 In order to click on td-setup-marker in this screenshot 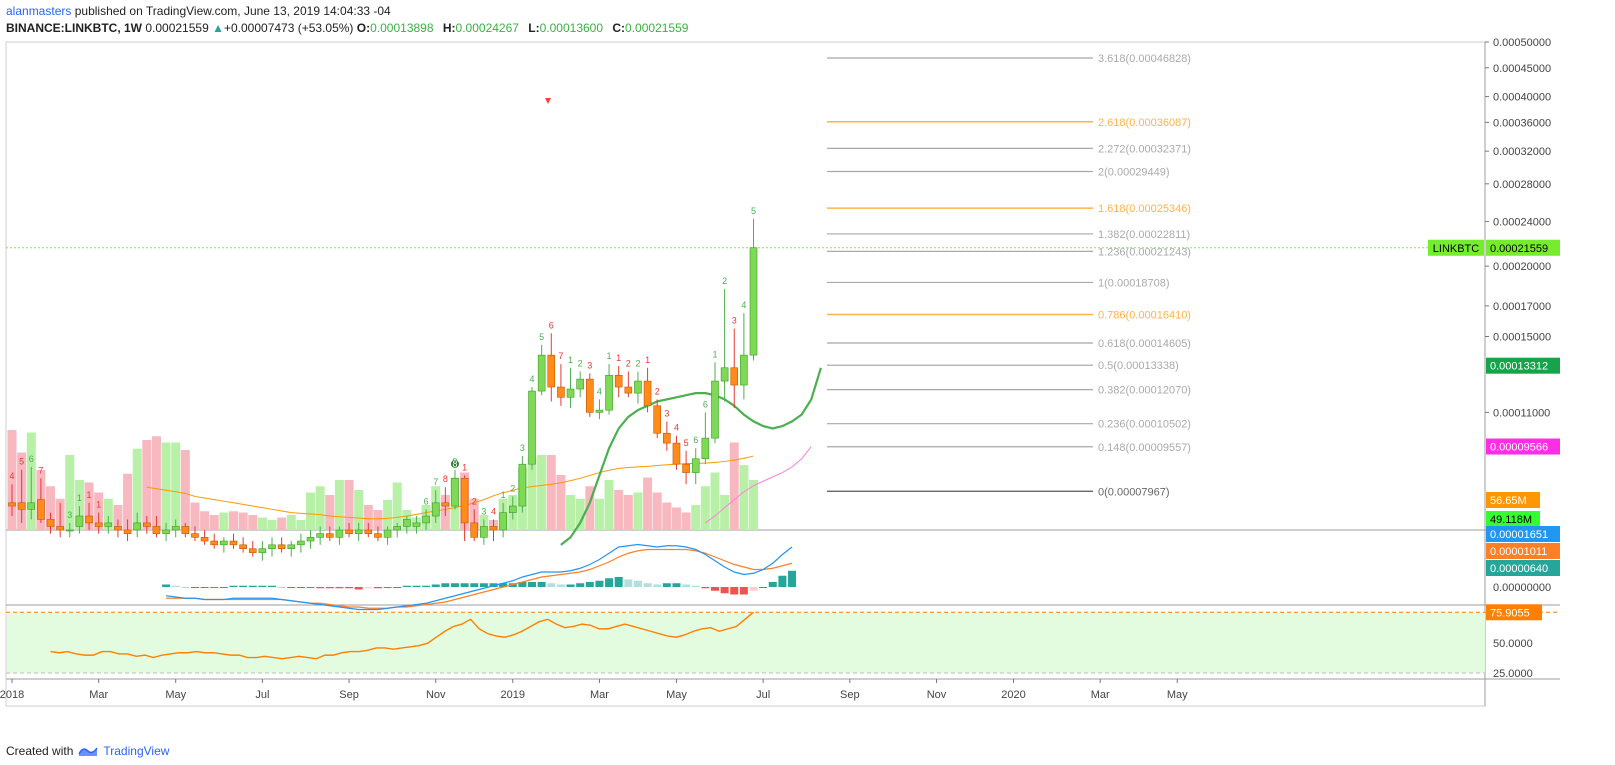, I will do `click(454, 463)`.